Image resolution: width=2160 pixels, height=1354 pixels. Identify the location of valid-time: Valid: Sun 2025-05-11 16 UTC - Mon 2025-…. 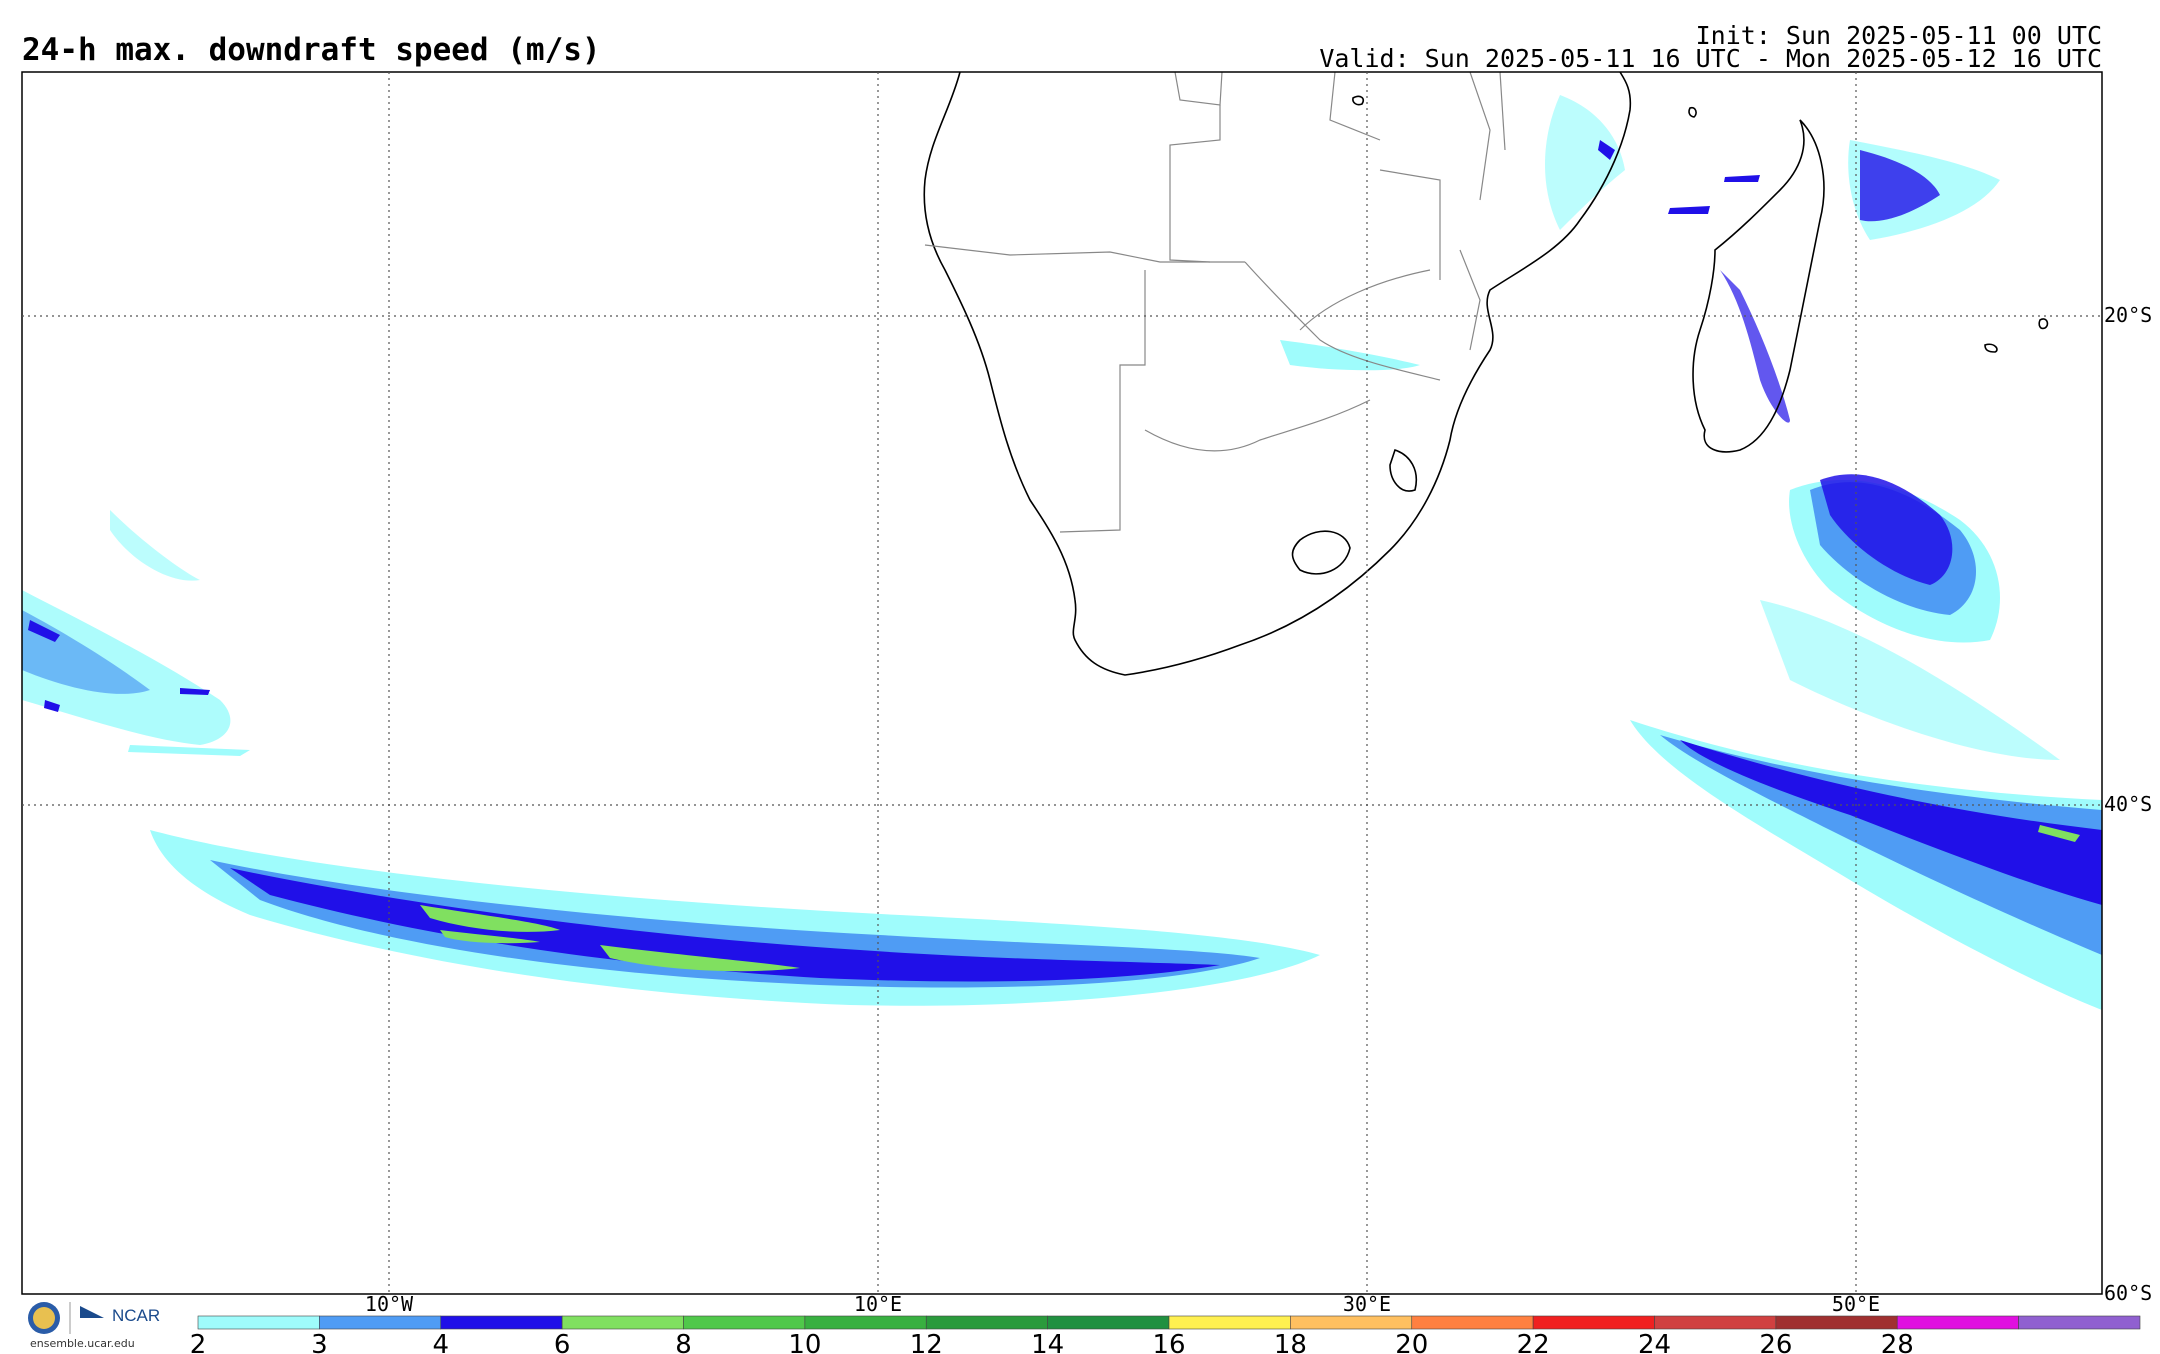
(1710, 58).